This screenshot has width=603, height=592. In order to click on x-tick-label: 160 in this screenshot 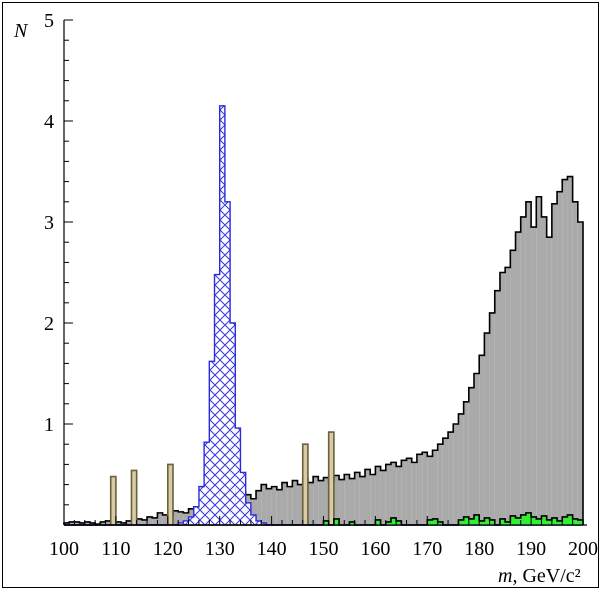, I will do `click(375, 549)`.